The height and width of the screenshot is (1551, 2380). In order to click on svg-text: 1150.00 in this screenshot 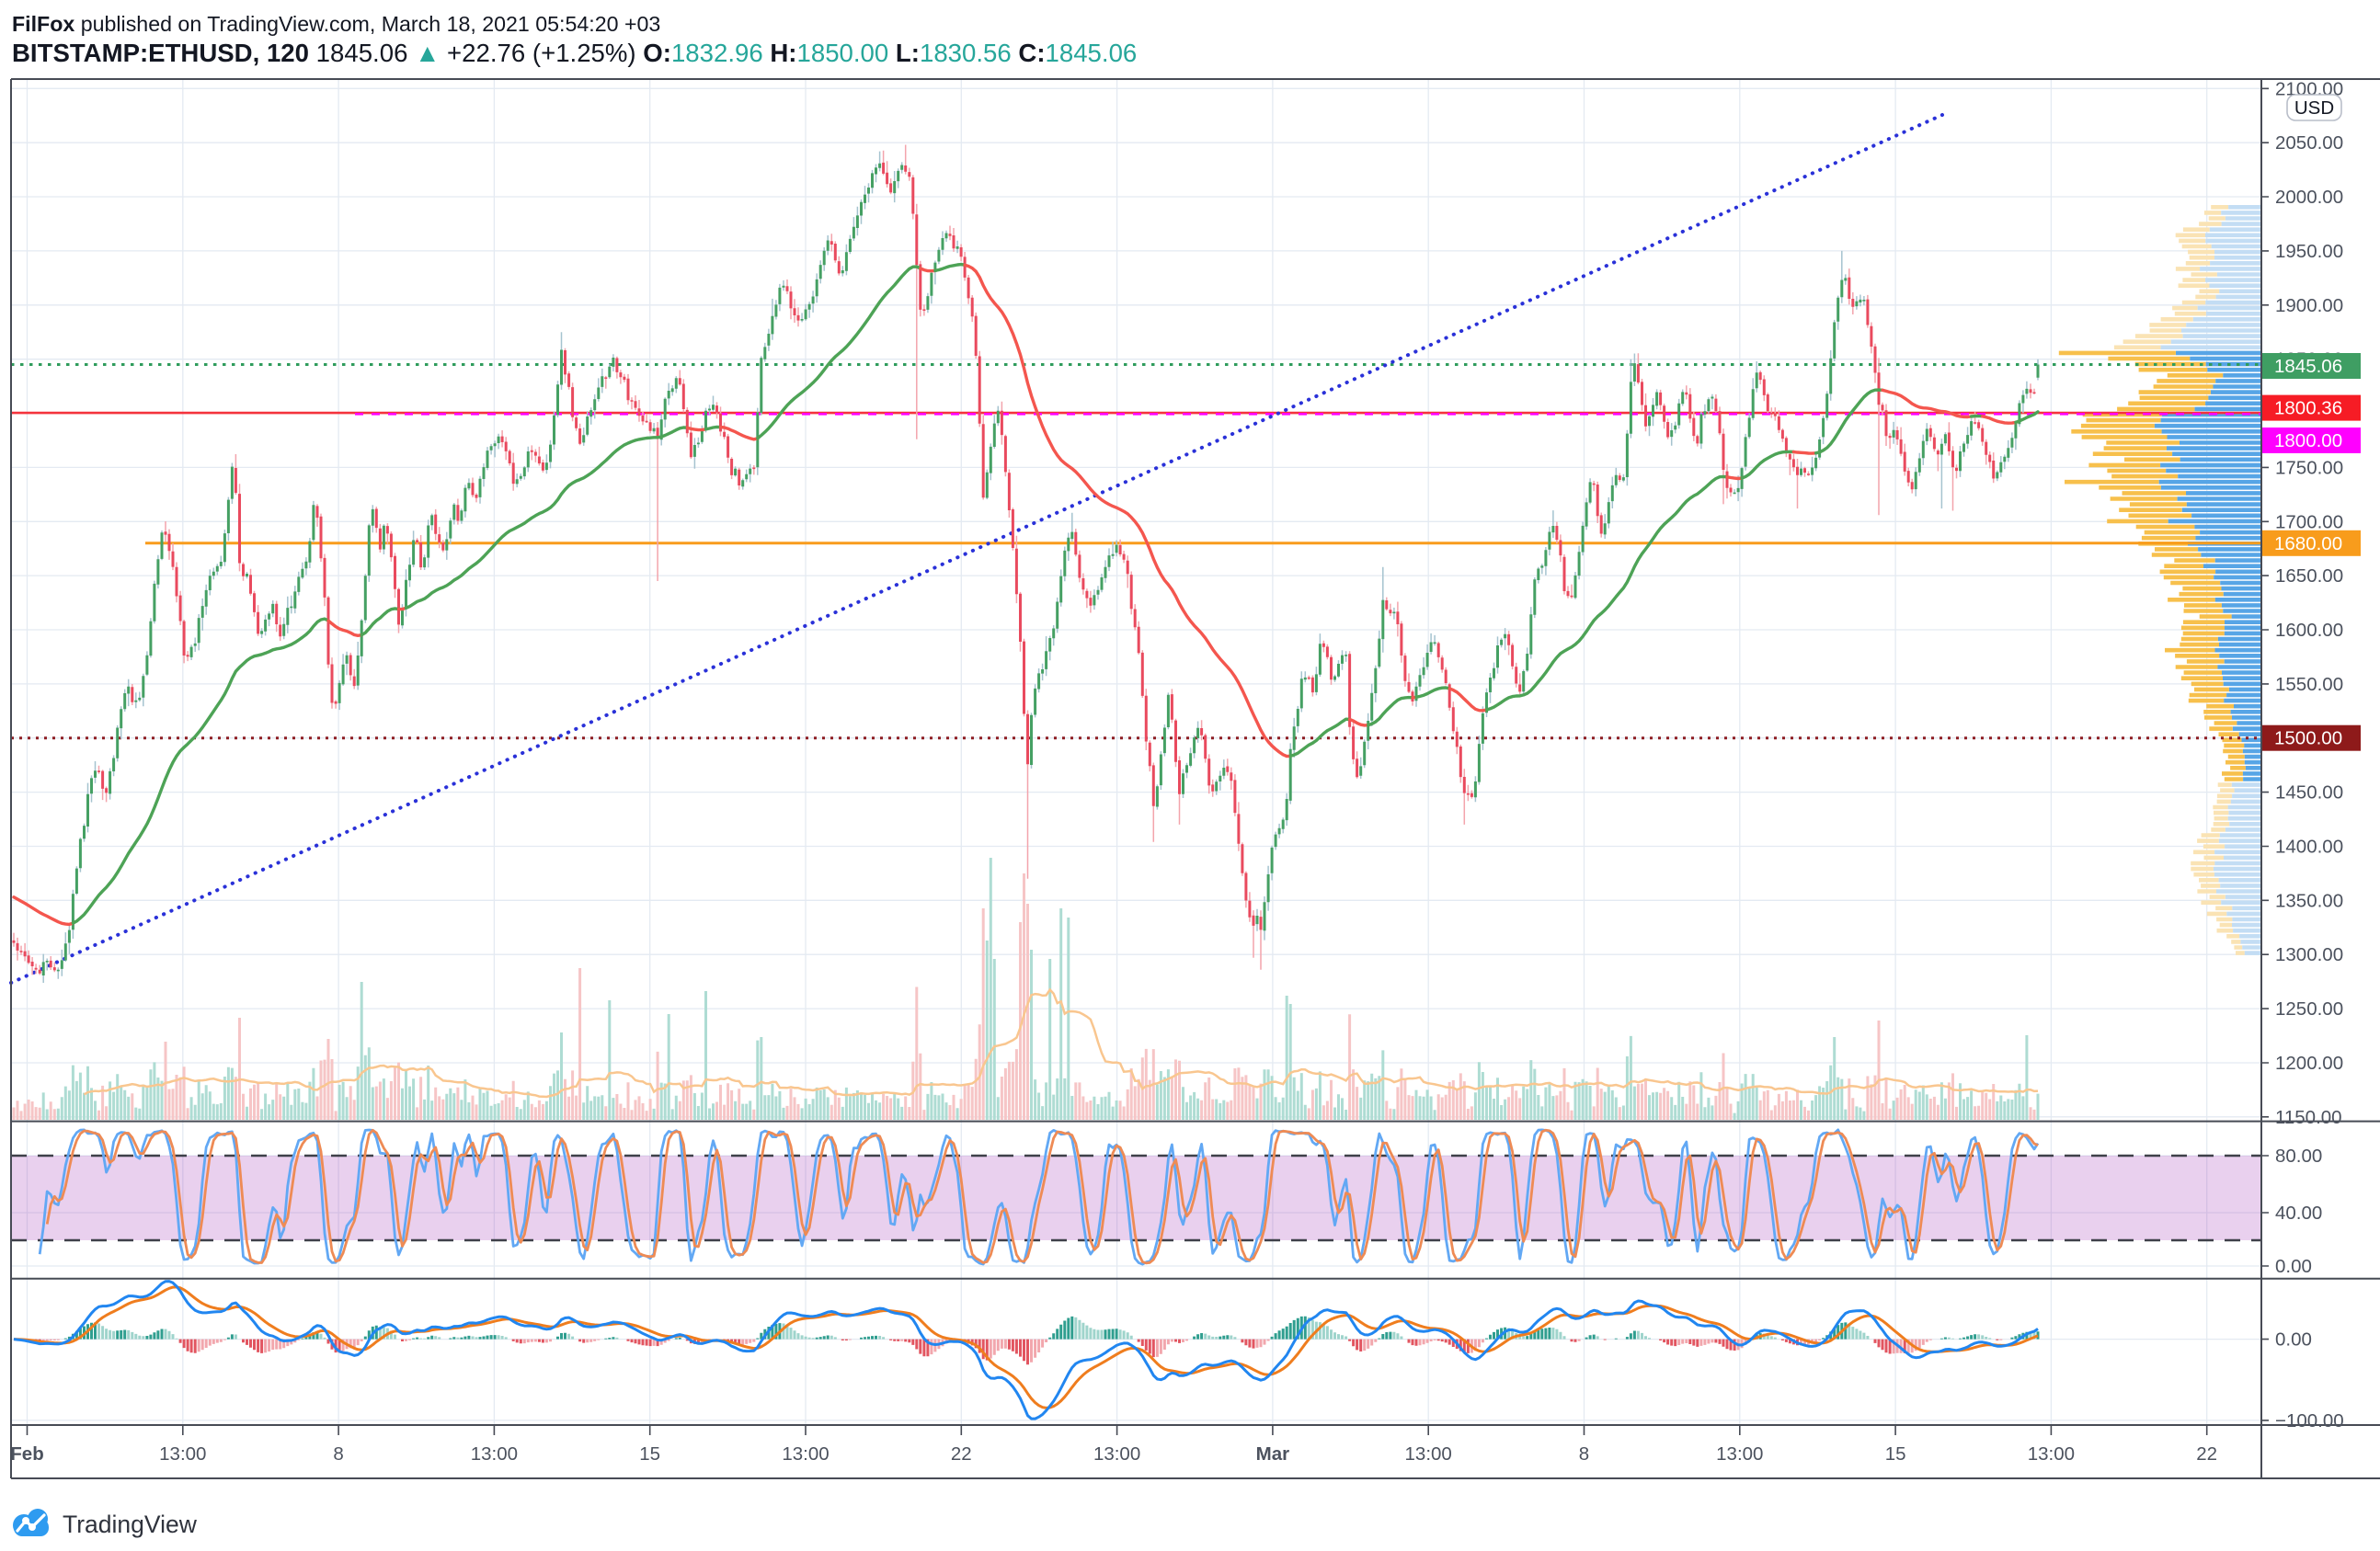, I will do `click(2308, 1117)`.